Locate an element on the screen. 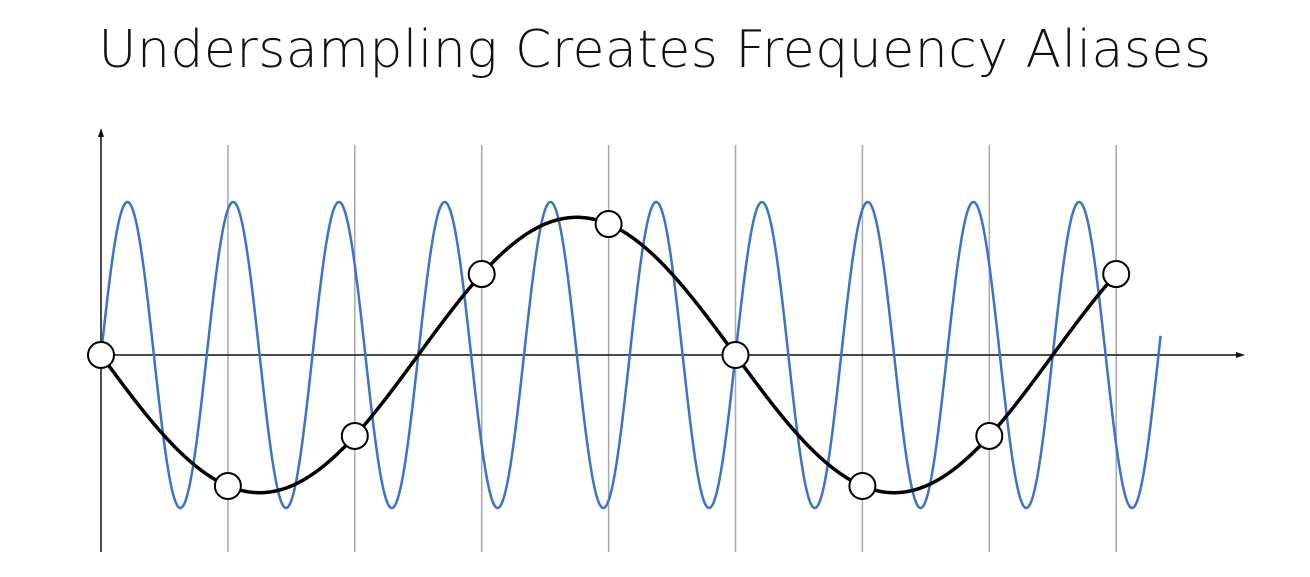 The height and width of the screenshot is (577, 1310). y-axis-arrow is located at coordinates (101, 132).